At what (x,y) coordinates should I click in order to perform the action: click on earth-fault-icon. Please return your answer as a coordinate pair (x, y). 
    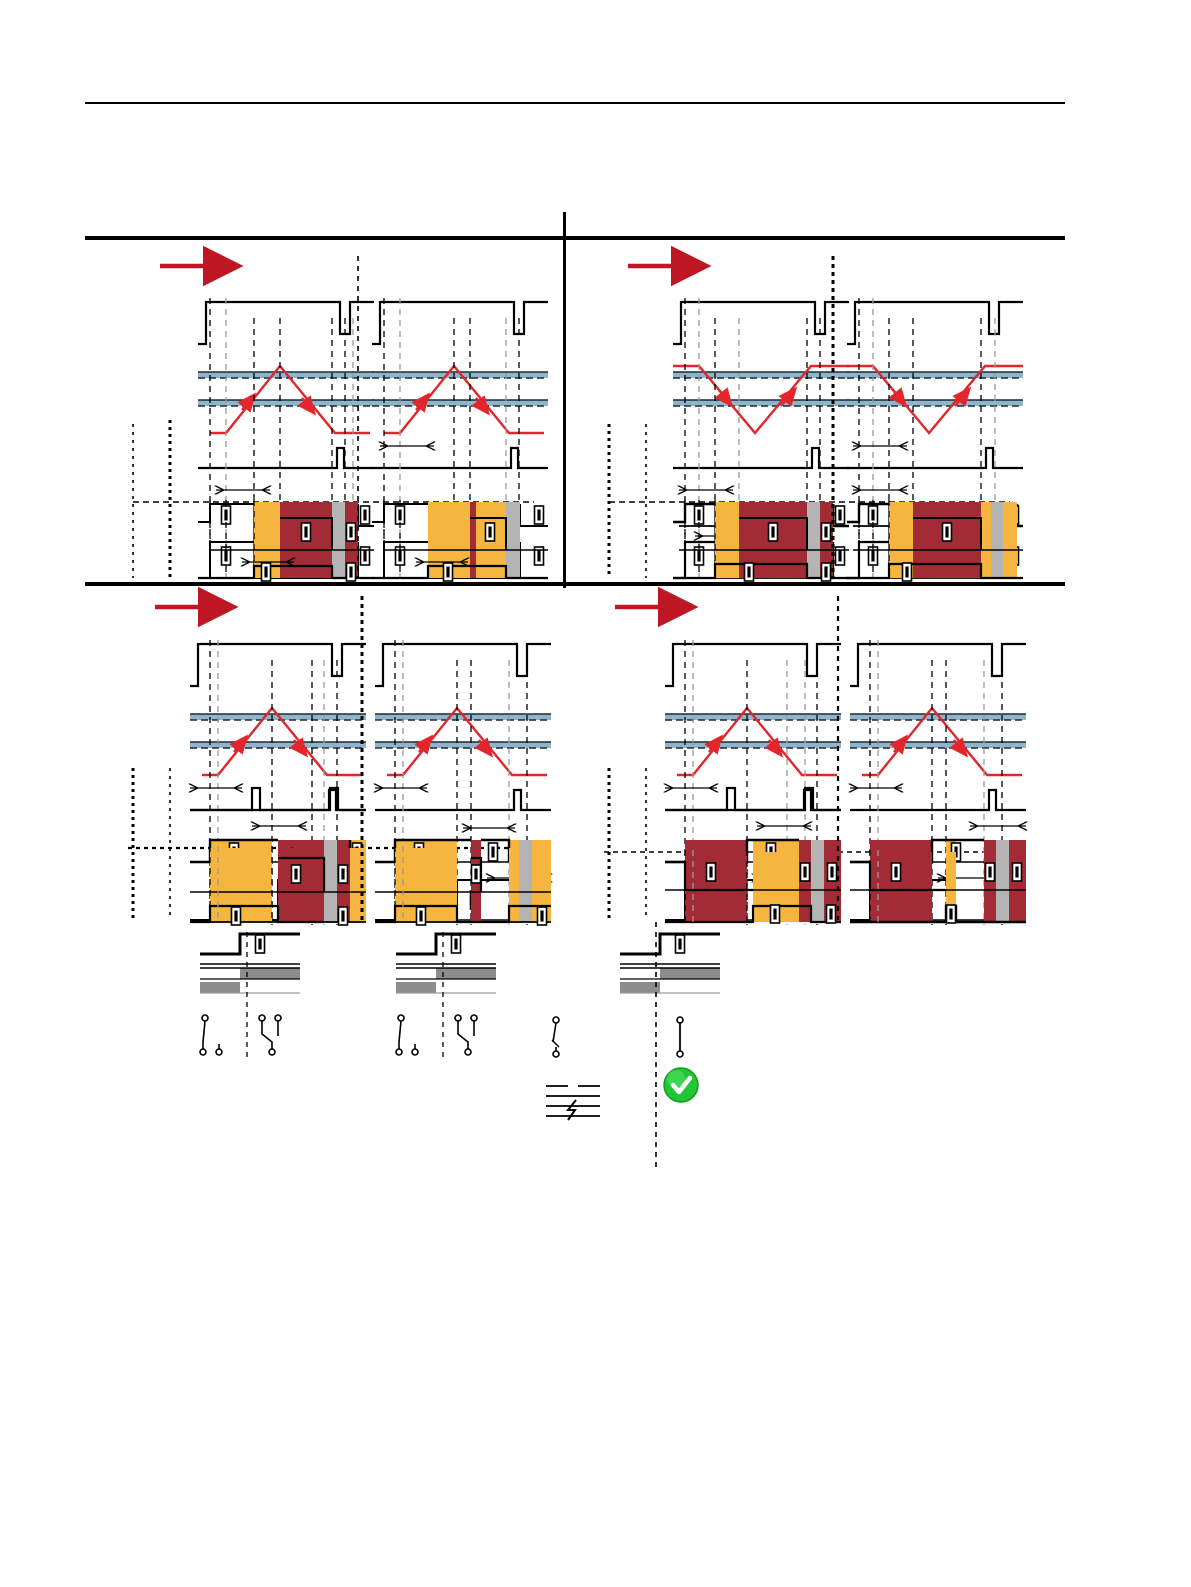
    Looking at the image, I should click on (573, 1103).